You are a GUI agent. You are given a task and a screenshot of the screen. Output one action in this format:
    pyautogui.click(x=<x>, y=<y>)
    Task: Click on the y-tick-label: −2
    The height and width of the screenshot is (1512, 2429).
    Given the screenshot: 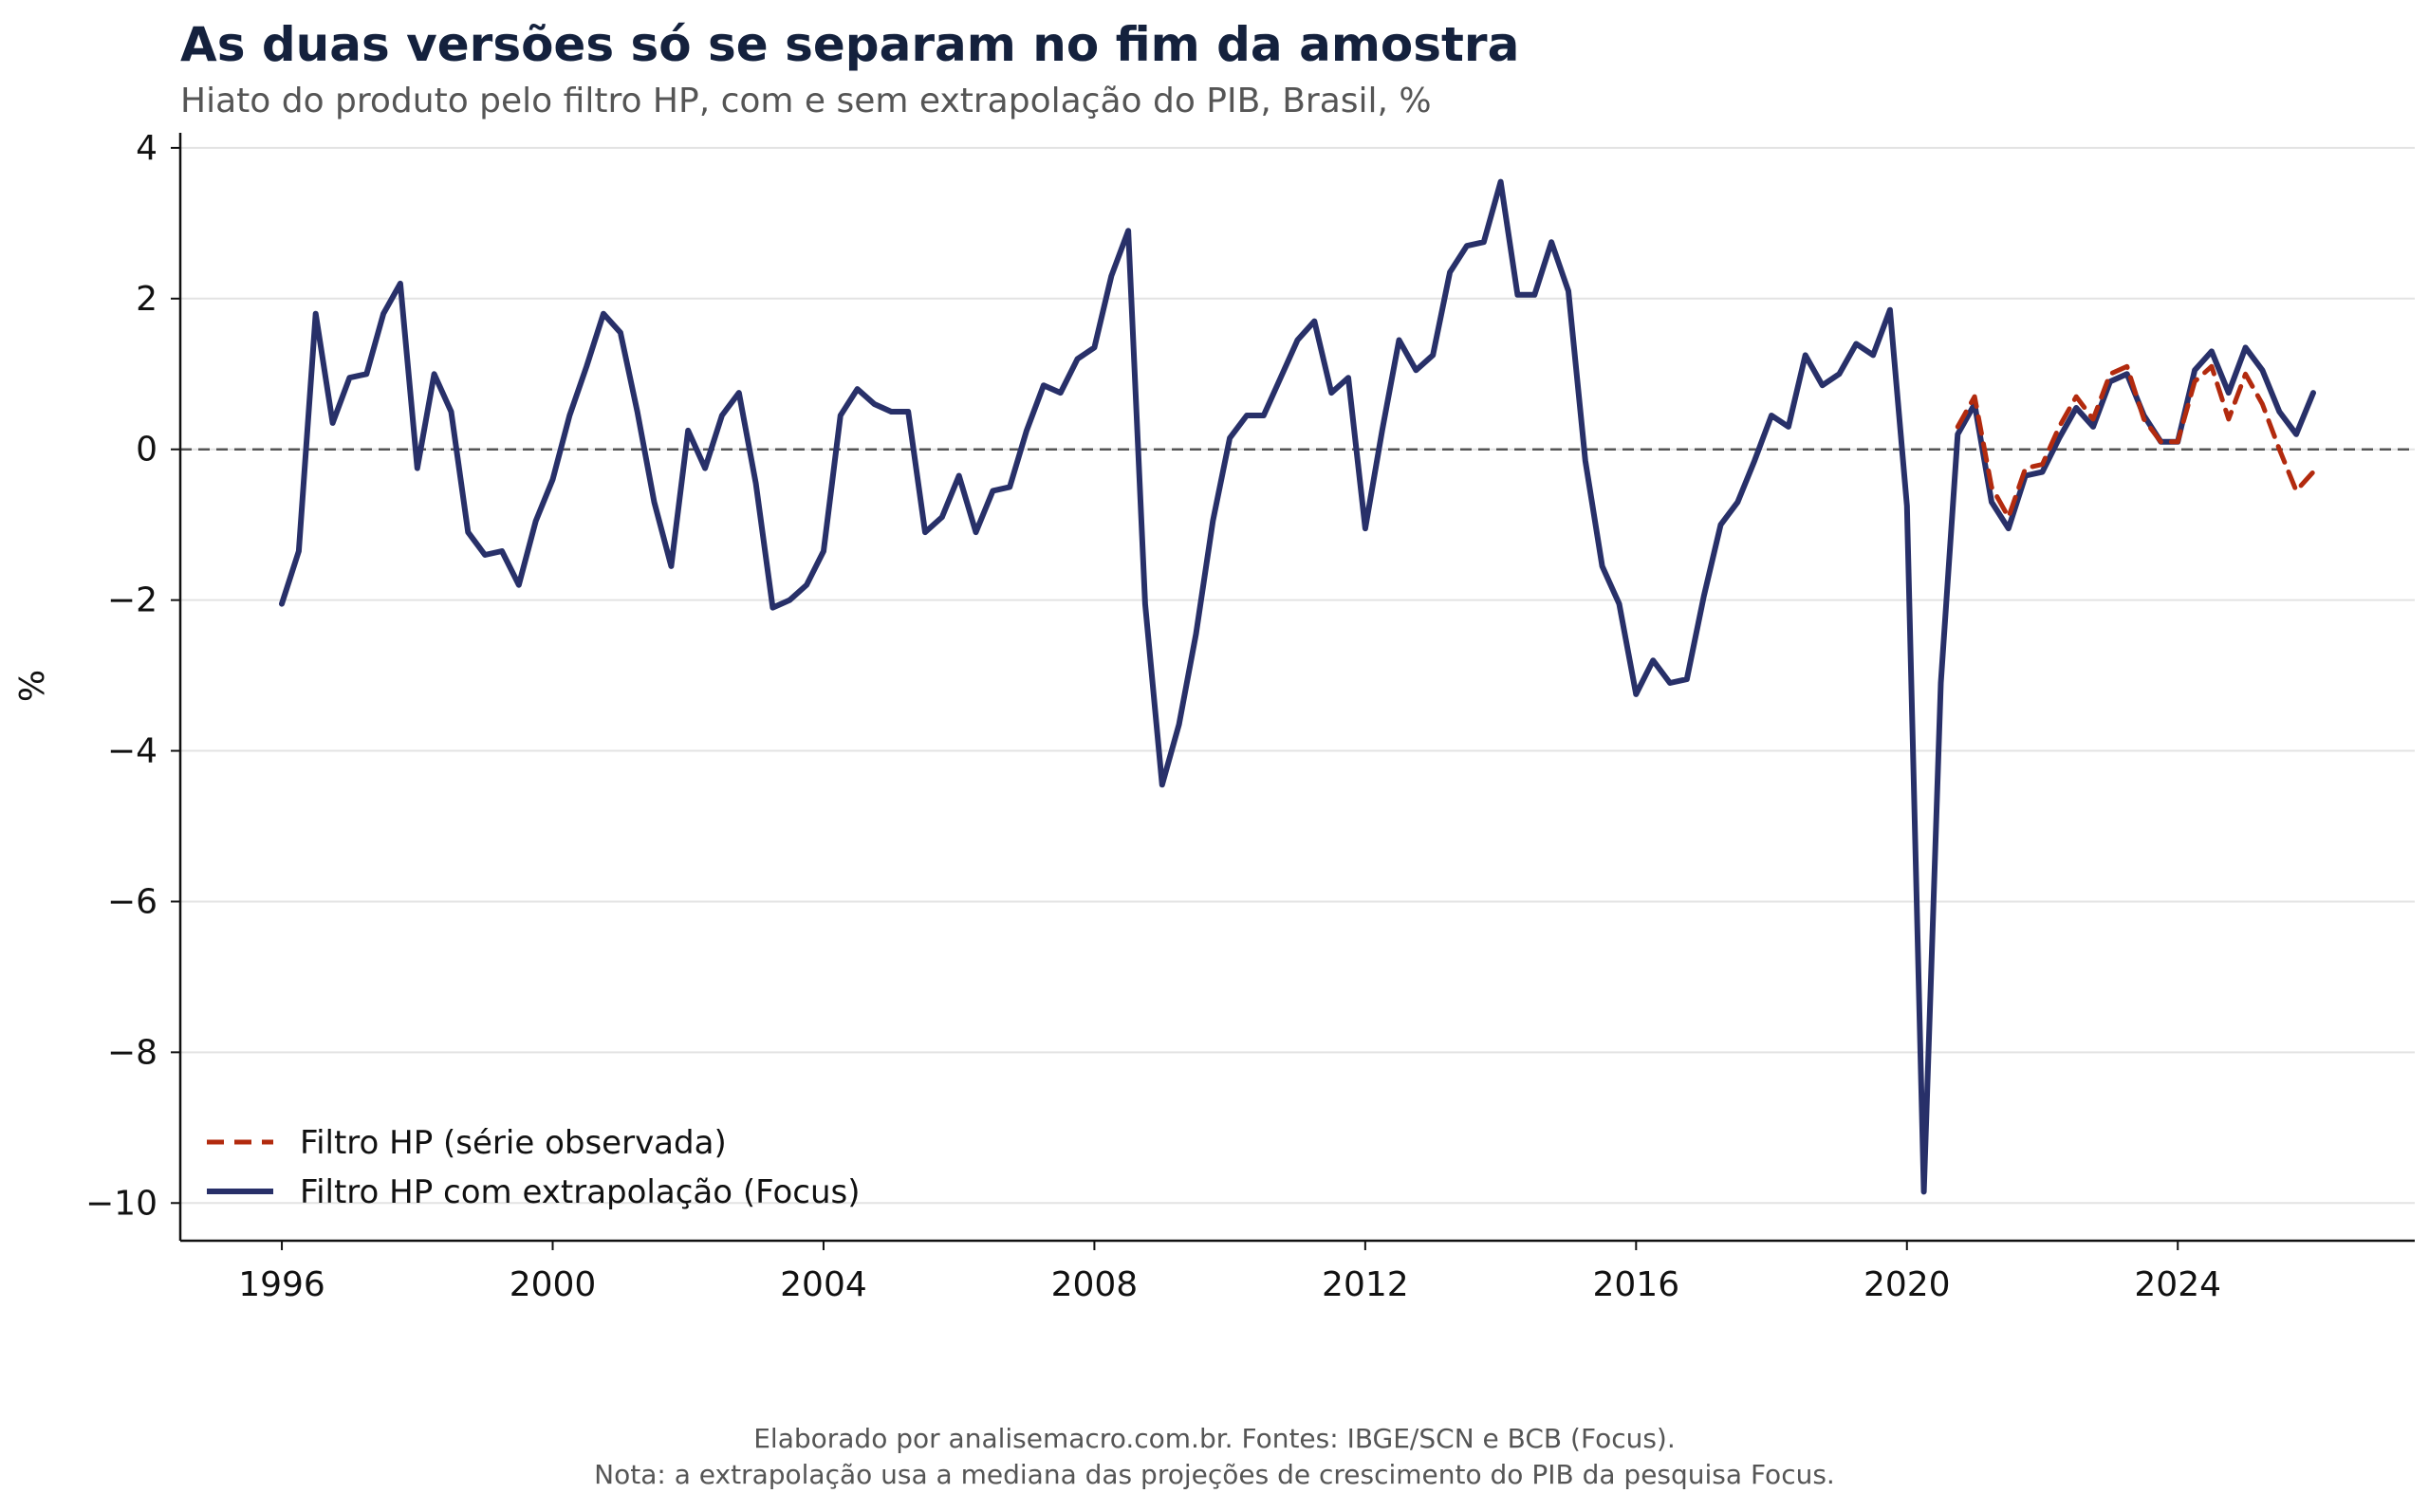 What is the action you would take?
    pyautogui.click(x=132, y=600)
    